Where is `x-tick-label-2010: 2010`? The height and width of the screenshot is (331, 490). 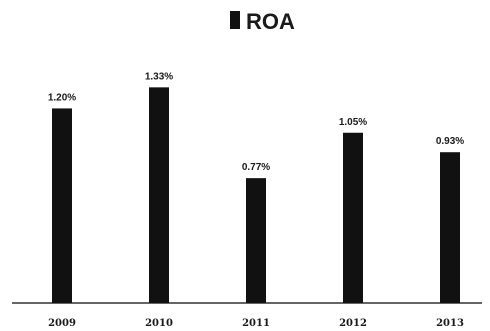
x-tick-label-2010: 2010 is located at coordinates (159, 323).